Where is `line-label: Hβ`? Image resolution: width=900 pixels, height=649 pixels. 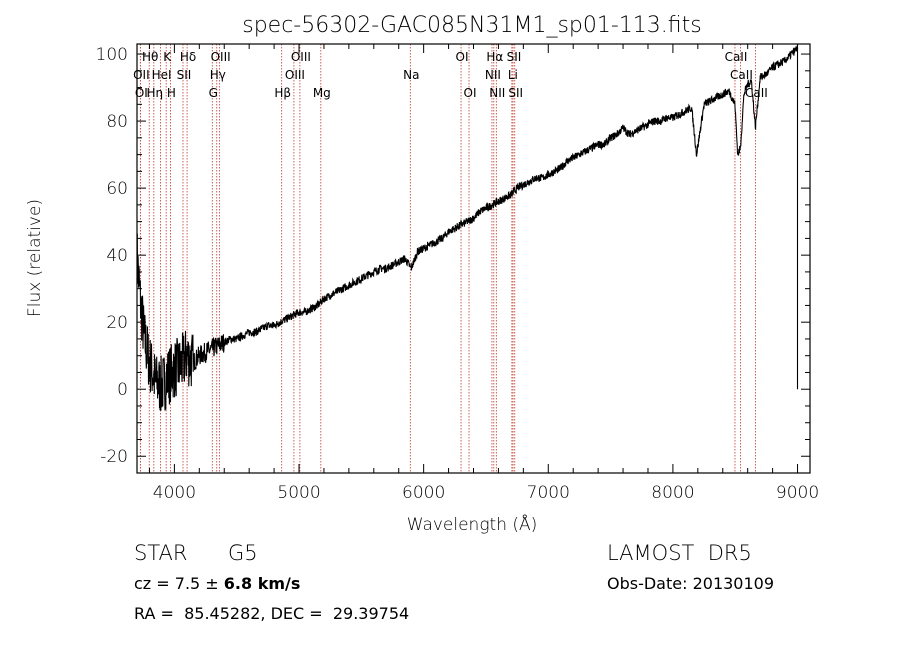
line-label: Hβ is located at coordinates (282, 93).